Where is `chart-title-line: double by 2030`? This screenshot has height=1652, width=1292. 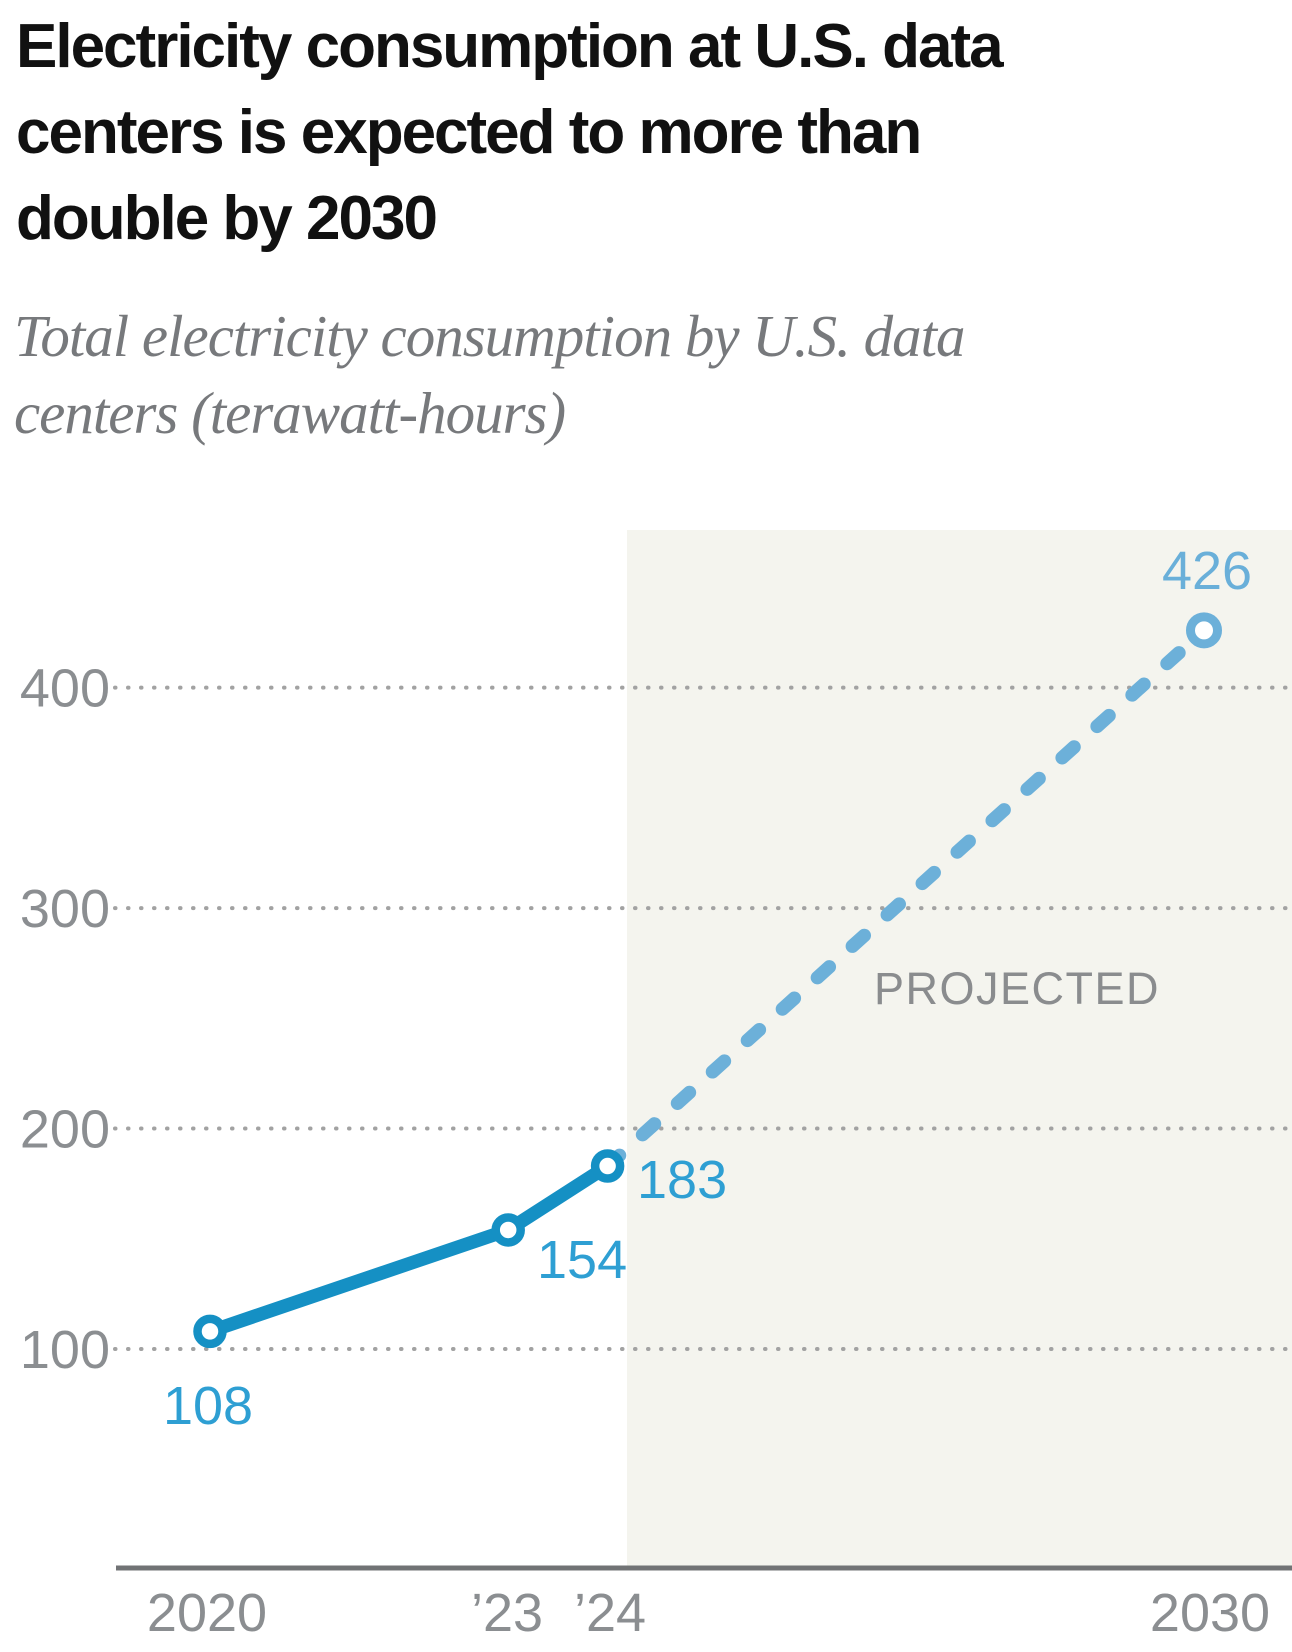 chart-title-line: double by 2030 is located at coordinates (227, 218).